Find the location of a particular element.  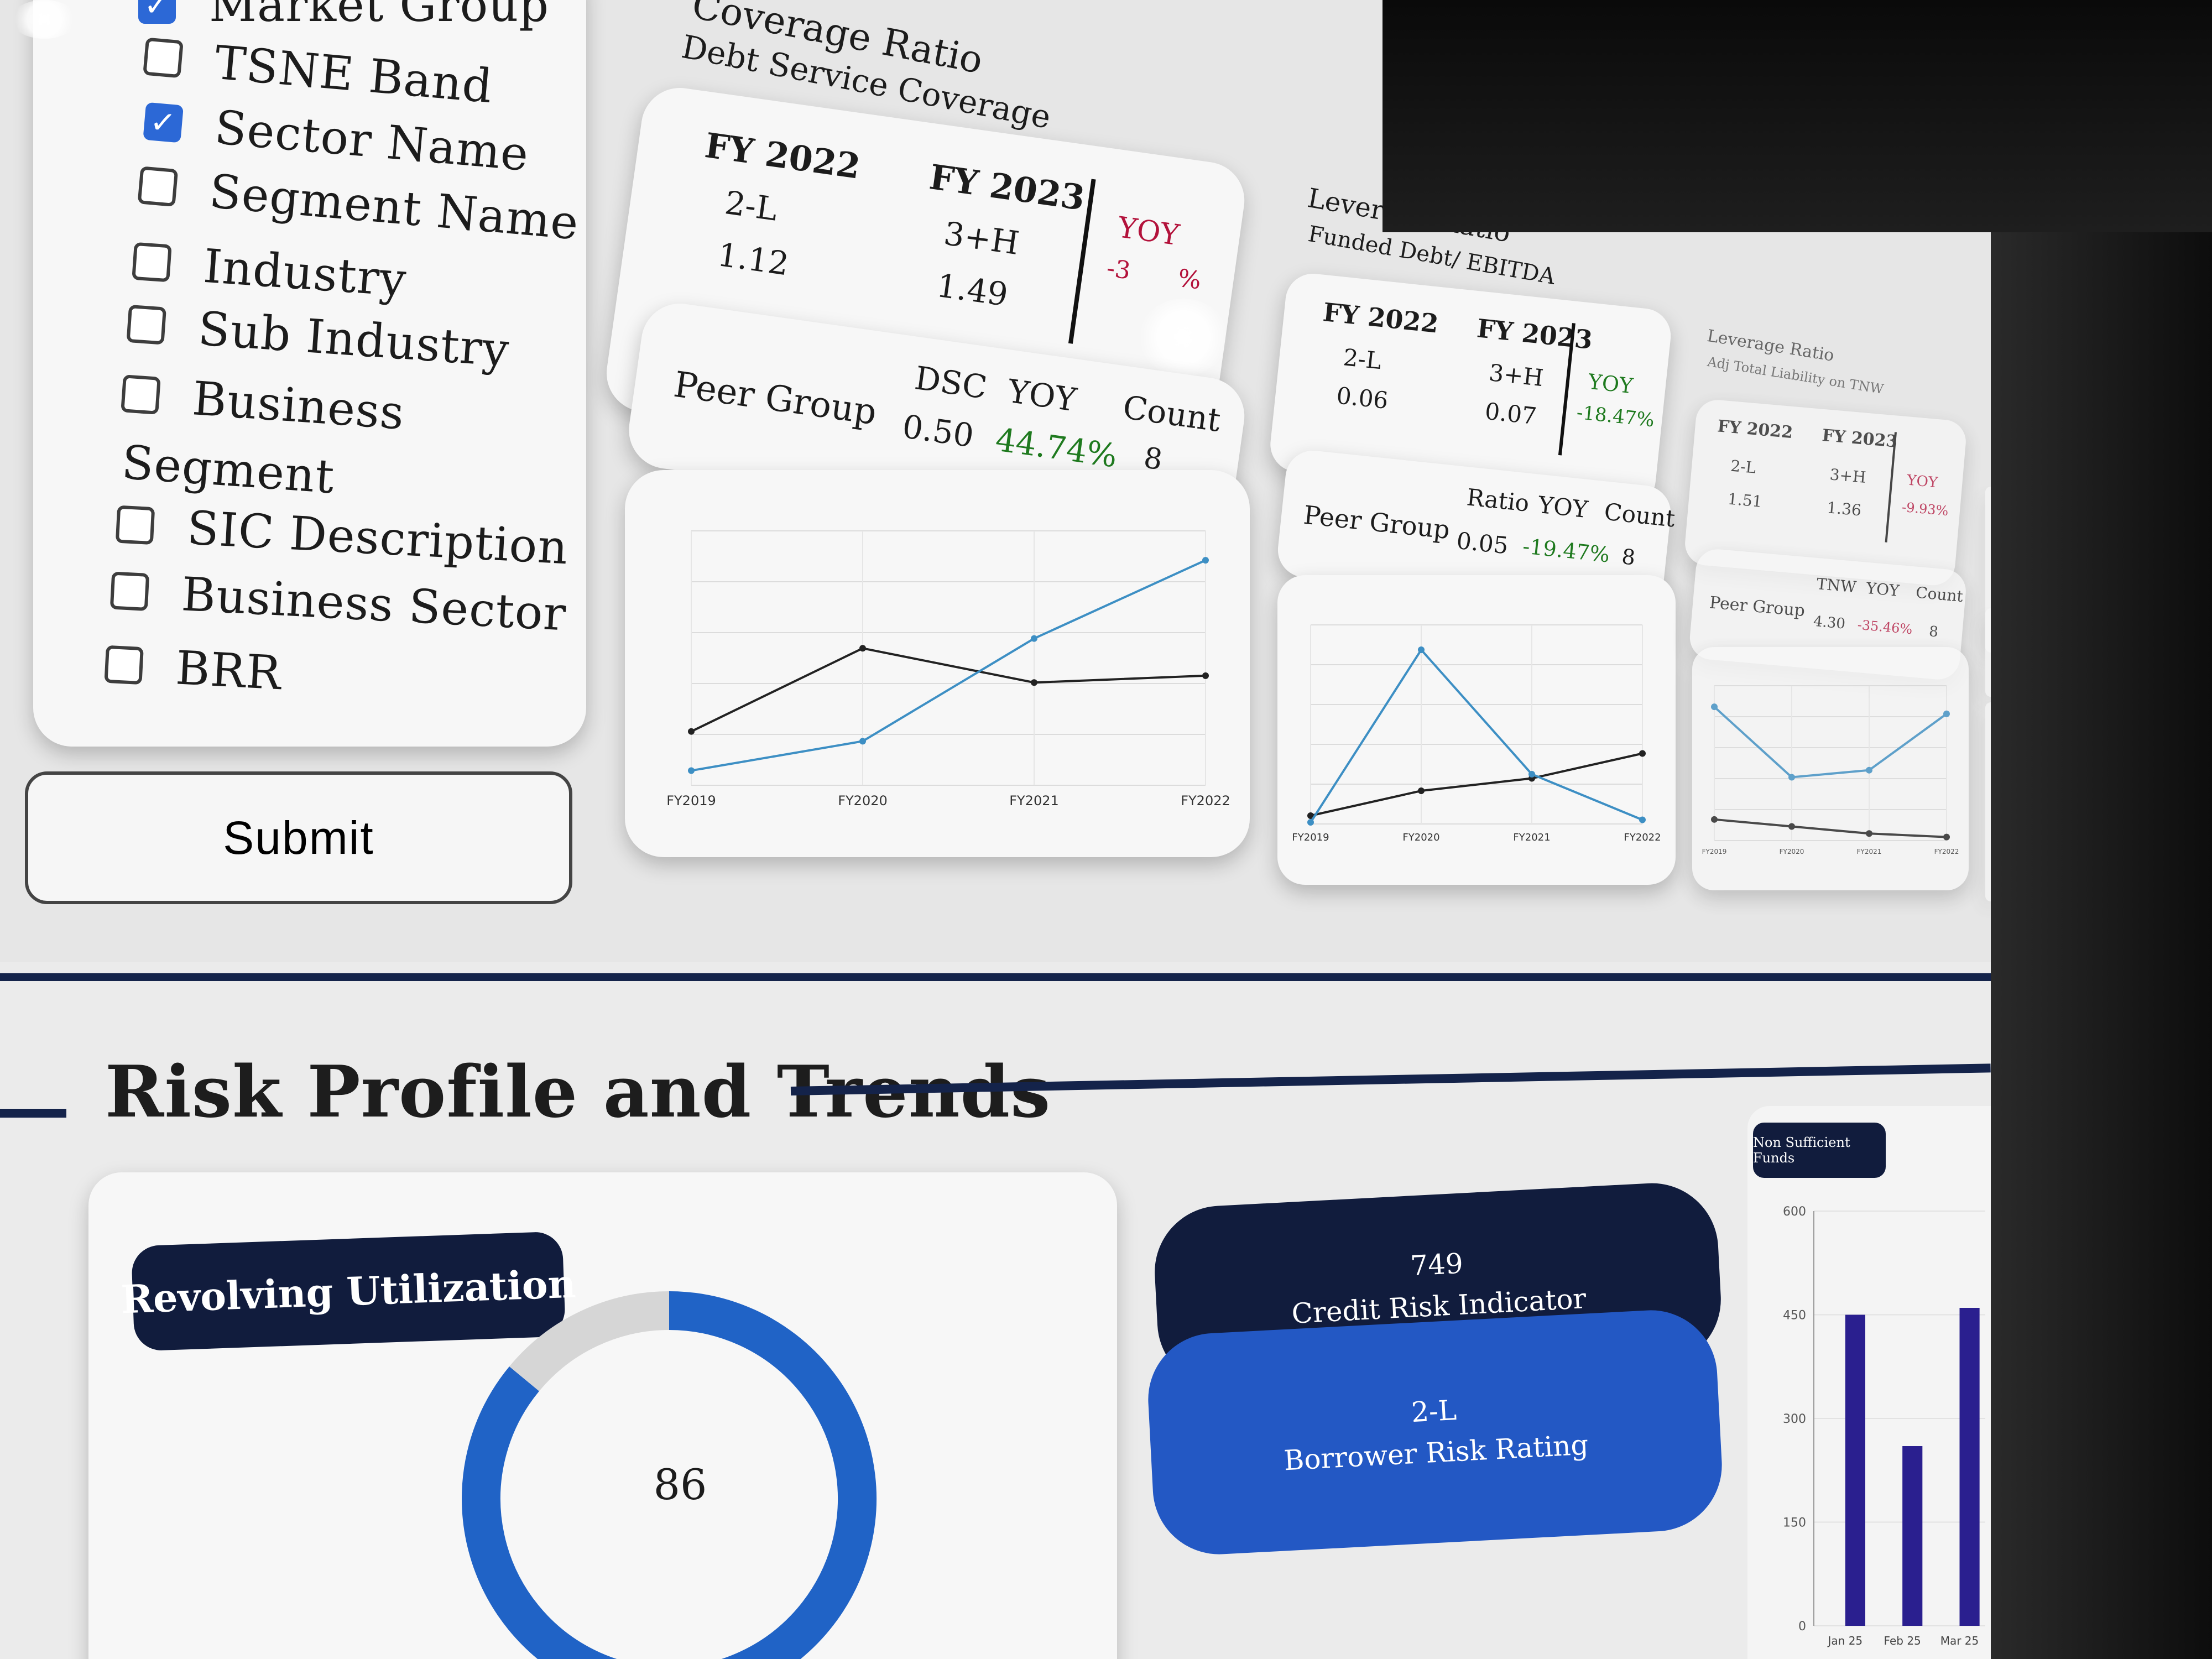

filter-label: Sub Industry is located at coordinates (354, 339).